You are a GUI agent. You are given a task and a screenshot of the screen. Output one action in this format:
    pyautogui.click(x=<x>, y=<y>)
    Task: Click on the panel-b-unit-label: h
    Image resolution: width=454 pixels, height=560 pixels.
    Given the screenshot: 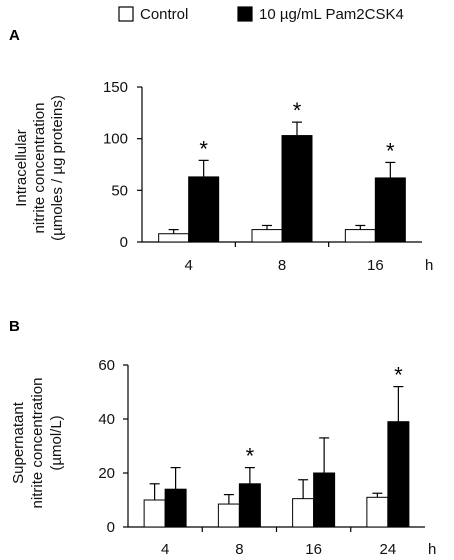 What is the action you would take?
    pyautogui.click(x=432, y=549)
    